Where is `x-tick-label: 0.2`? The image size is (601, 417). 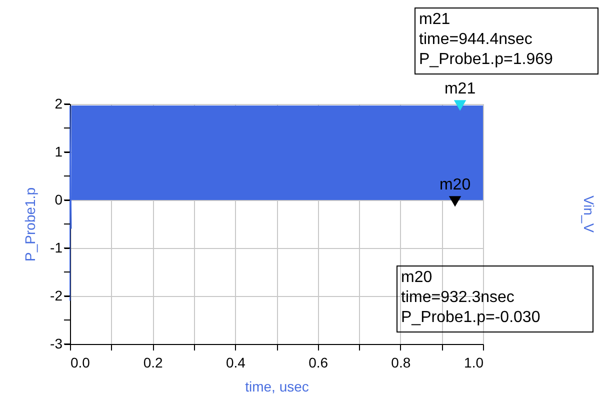 x-tick-label: 0.2 is located at coordinates (153, 362).